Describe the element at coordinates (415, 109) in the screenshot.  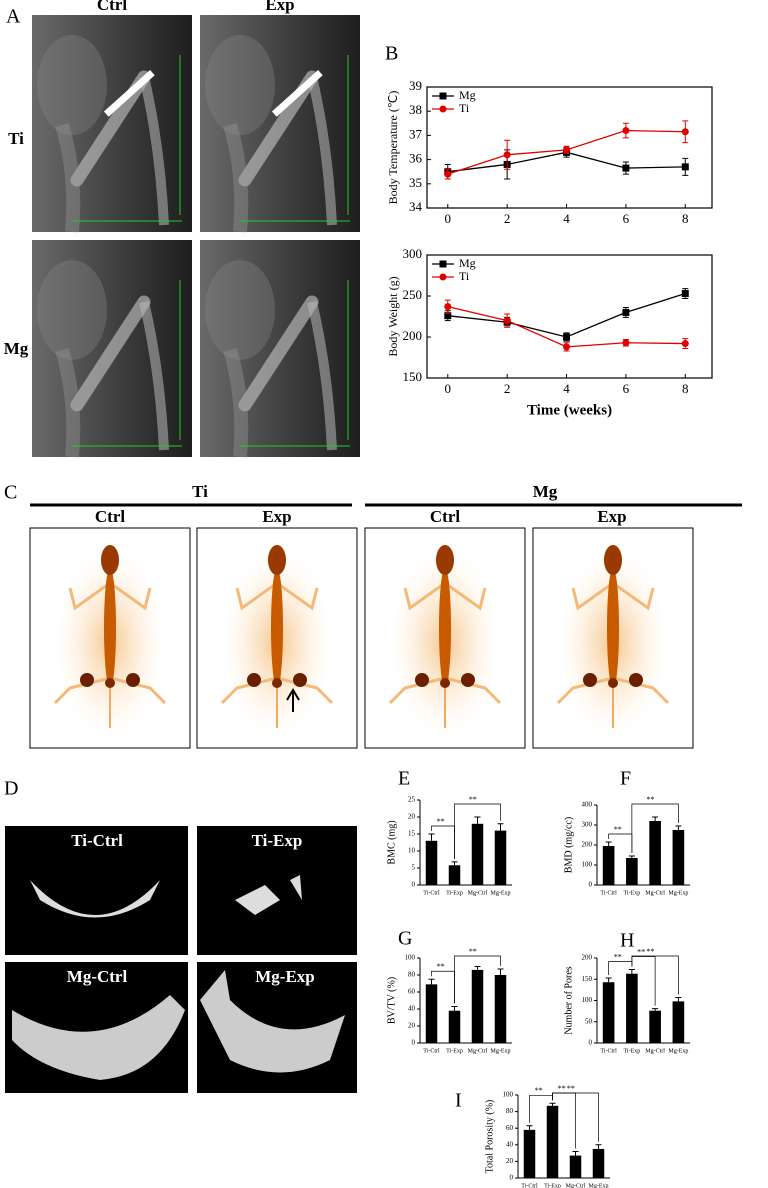
I see `y-tick-label: 38` at that location.